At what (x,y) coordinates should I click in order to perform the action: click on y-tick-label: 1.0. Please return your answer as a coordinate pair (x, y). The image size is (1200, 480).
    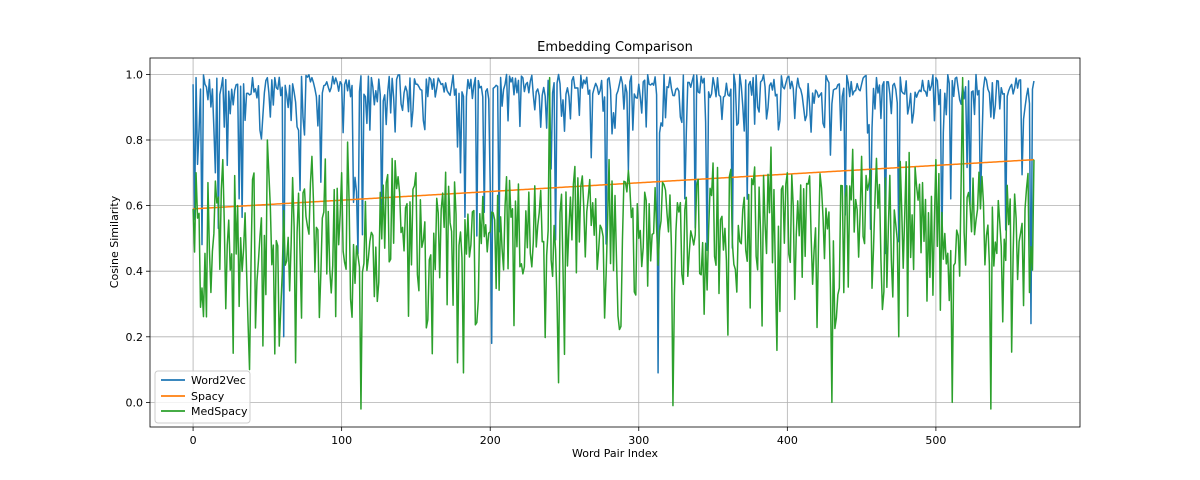
    Looking at the image, I should click on (135, 74).